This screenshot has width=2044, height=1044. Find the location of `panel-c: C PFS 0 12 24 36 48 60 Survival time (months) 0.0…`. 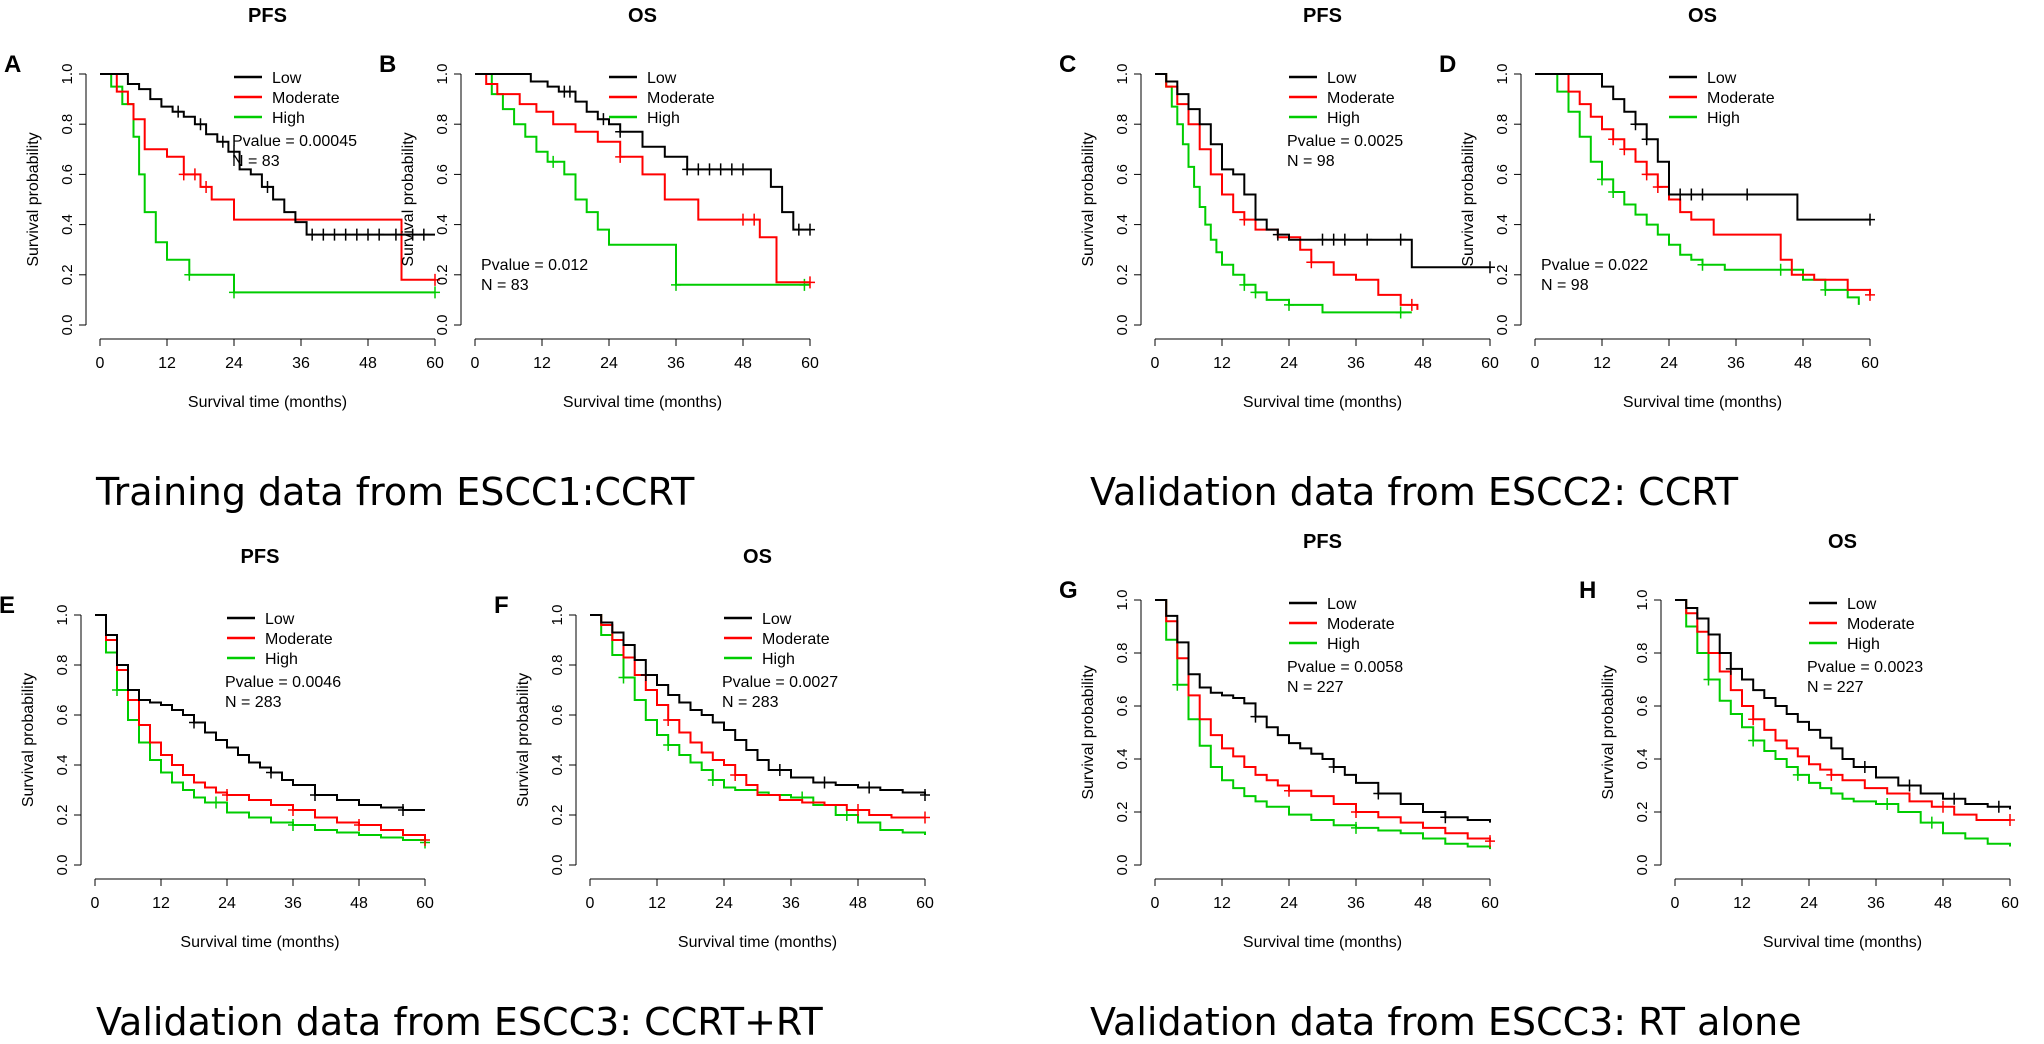

panel-c: C PFS 0 12 24 36 48 60 Survival time (months) 0.0… is located at coordinates (1279, 208).